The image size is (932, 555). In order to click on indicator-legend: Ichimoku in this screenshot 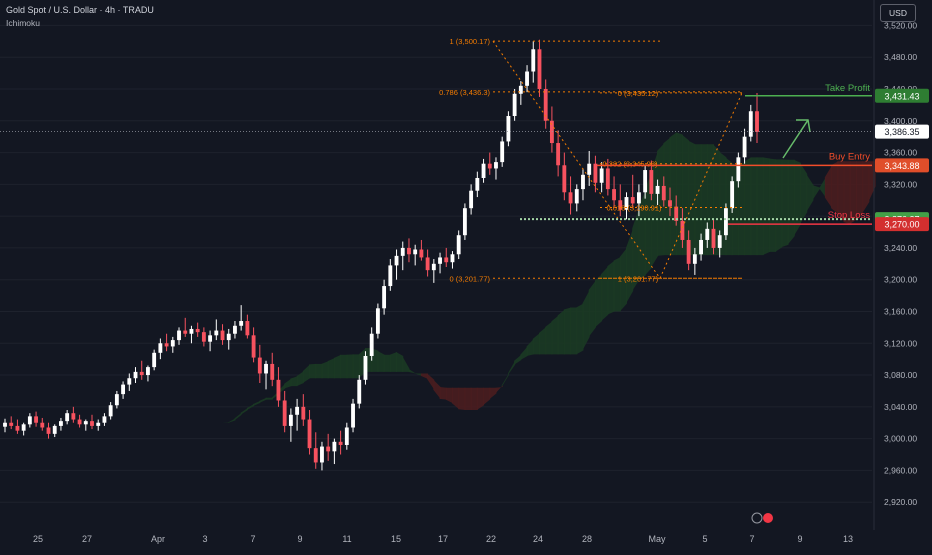, I will do `click(23, 23)`.